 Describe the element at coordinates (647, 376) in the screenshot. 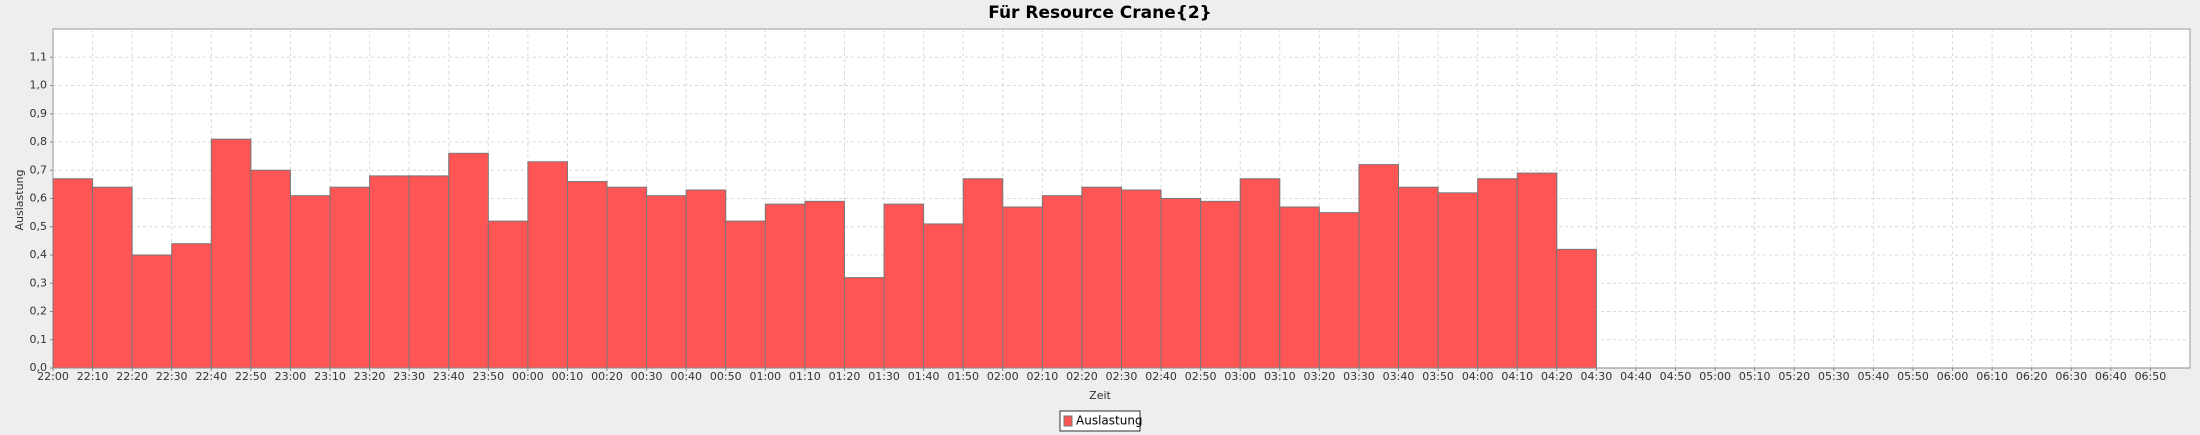

I see `x-tick-label: 00:30` at that location.